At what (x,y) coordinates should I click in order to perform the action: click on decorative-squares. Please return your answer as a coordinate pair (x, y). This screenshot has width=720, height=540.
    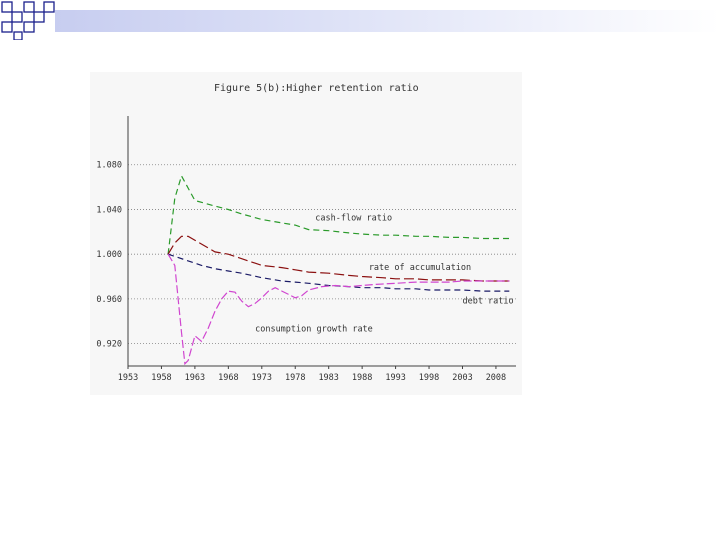
    Looking at the image, I should click on (28, 20).